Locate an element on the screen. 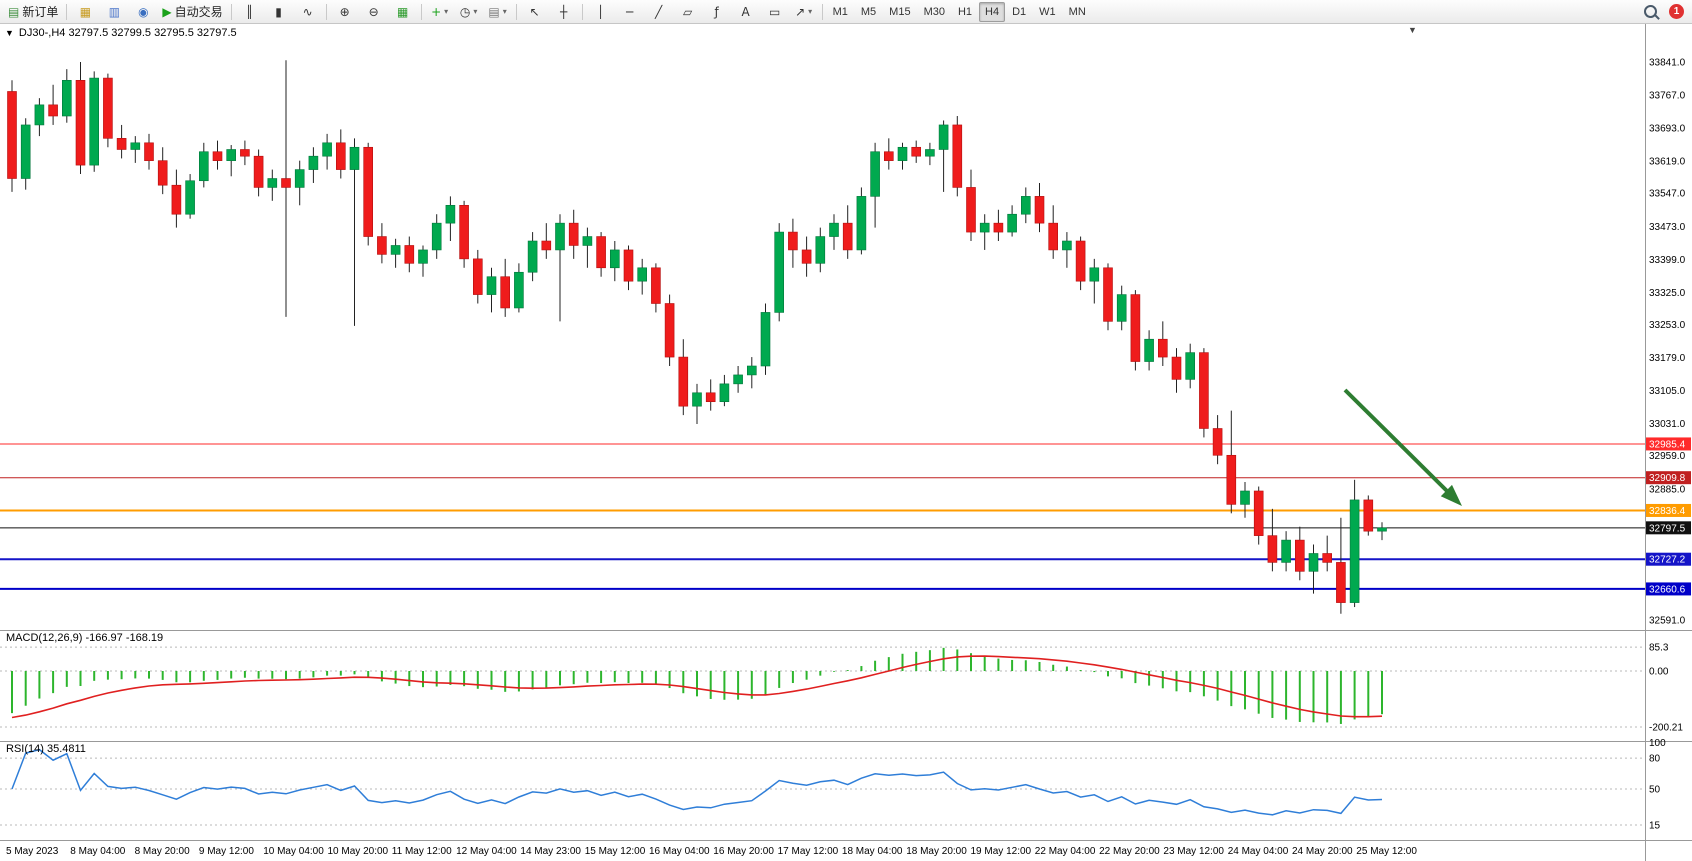 This screenshot has height=861, width=1692. crosshair-button: ┼ is located at coordinates (564, 12).